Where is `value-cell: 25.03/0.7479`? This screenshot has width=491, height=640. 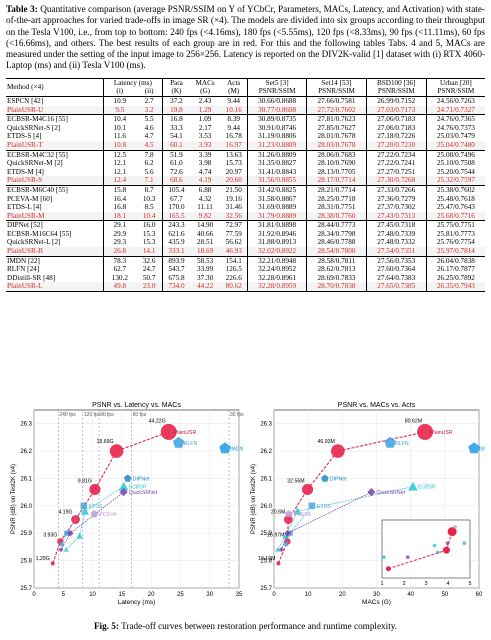
value-cell: 25.03/0.7479 is located at coordinates (455, 136).